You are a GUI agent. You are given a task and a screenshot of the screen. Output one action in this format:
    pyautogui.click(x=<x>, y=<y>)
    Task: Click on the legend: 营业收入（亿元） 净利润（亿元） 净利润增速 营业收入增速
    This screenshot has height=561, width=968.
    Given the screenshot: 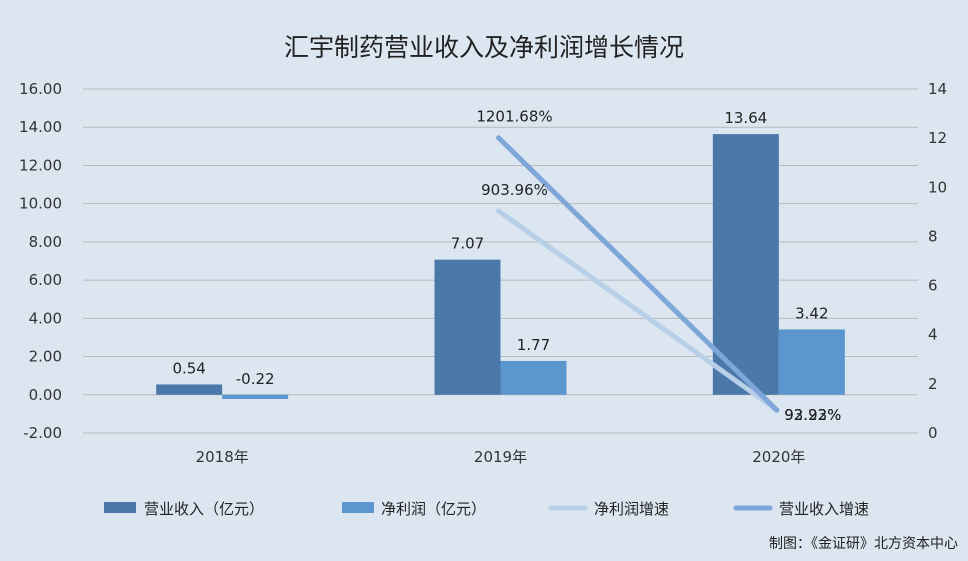 What is the action you would take?
    pyautogui.click(x=486, y=509)
    